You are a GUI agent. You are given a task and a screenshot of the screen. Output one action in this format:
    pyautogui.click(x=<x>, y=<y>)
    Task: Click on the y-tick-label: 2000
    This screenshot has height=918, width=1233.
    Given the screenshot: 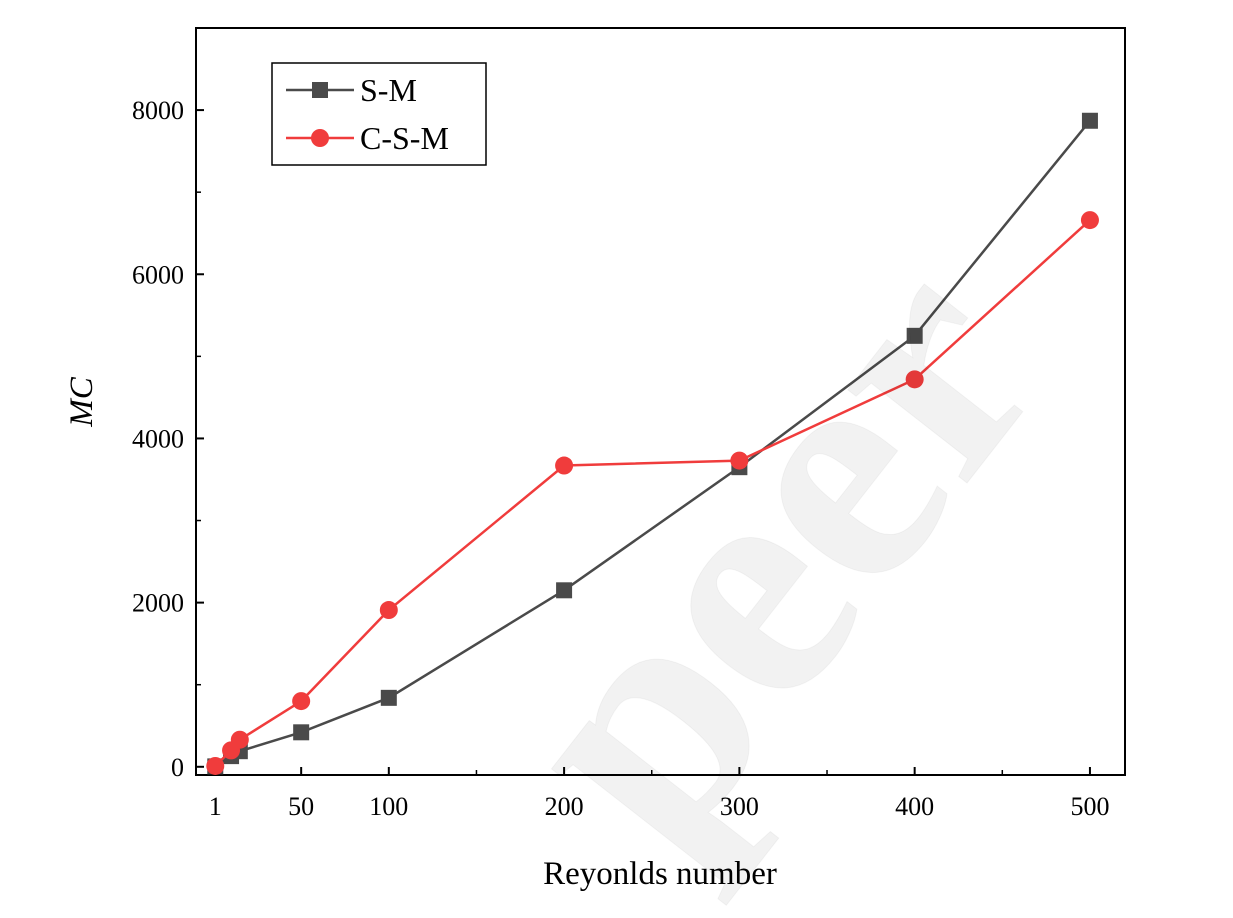 What is the action you would take?
    pyautogui.click(x=158, y=603)
    